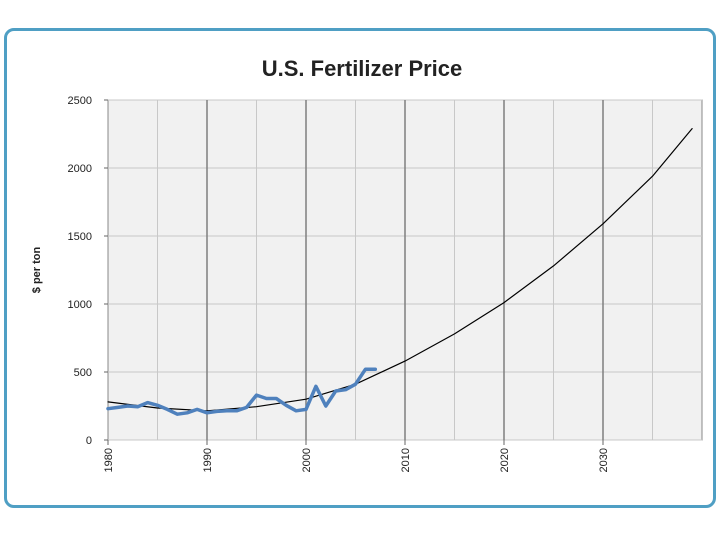 Image resolution: width=720 pixels, height=540 pixels. I want to click on y-tick-label: 0, so click(89, 441).